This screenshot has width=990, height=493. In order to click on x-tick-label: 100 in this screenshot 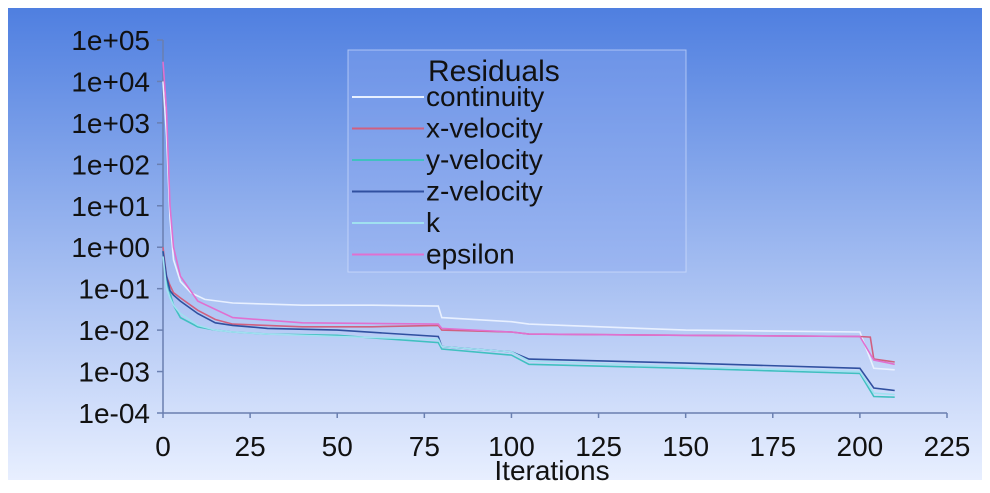, I will do `click(511, 446)`.